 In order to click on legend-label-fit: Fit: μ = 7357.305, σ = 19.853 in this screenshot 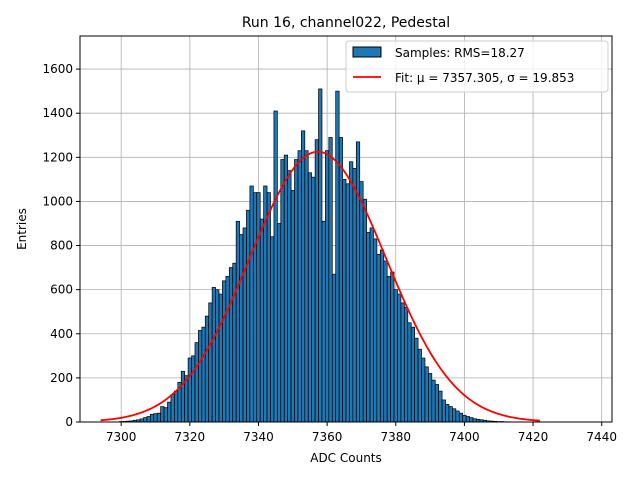, I will do `click(484, 78)`.